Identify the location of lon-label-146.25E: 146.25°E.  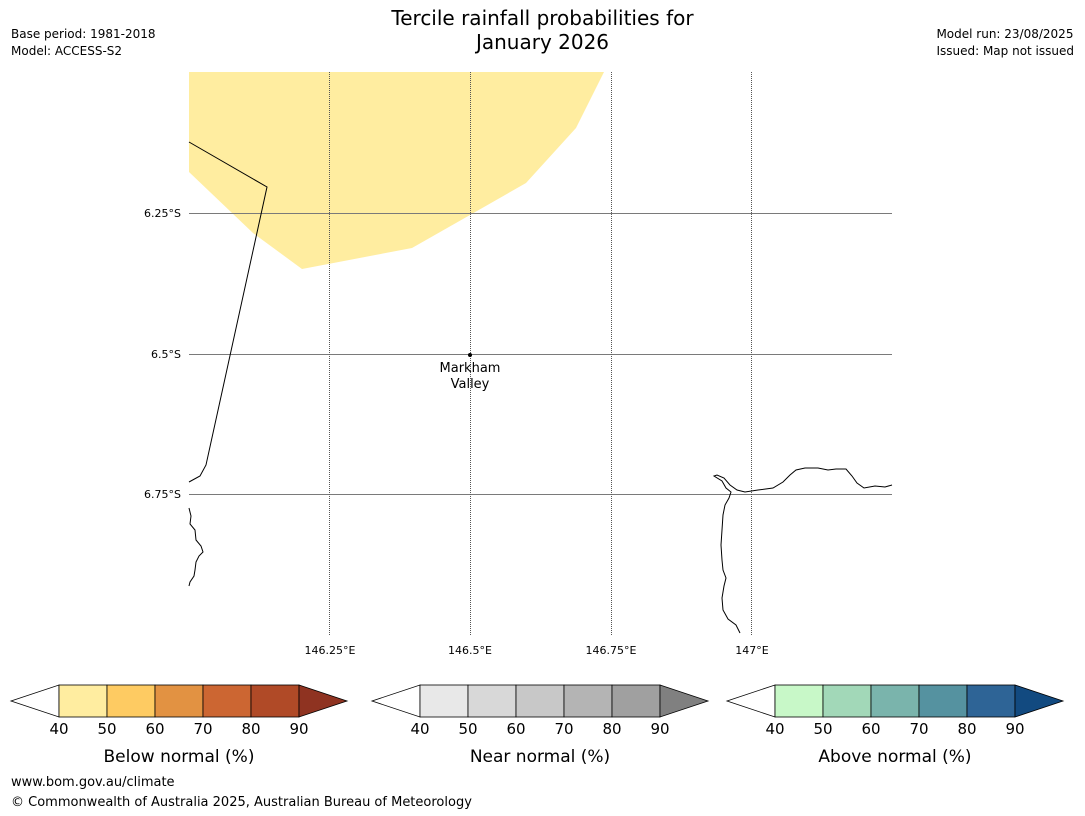
(330, 650).